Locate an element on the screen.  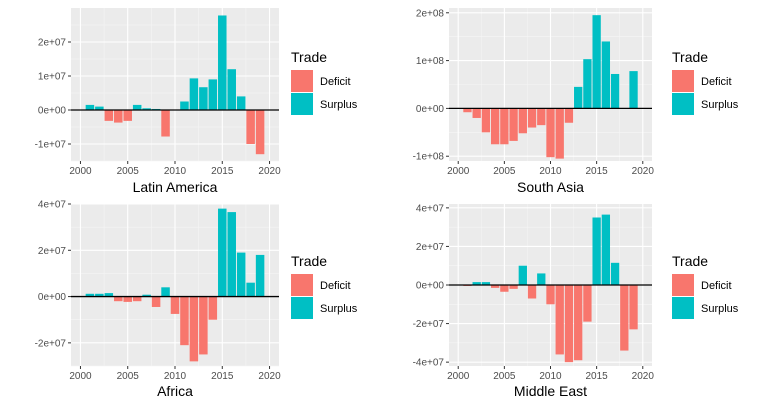
x-axis-label: Middle East is located at coordinates (550, 391).